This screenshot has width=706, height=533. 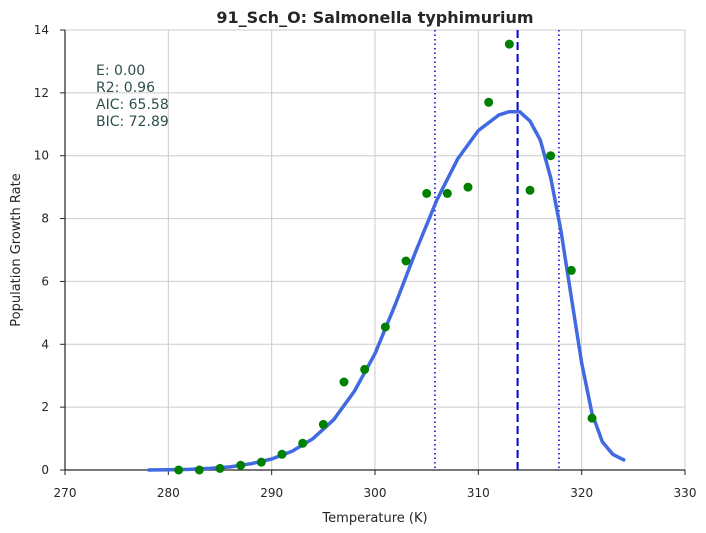 I want to click on y-axis-label: Population Growth Rate, so click(x=16, y=249).